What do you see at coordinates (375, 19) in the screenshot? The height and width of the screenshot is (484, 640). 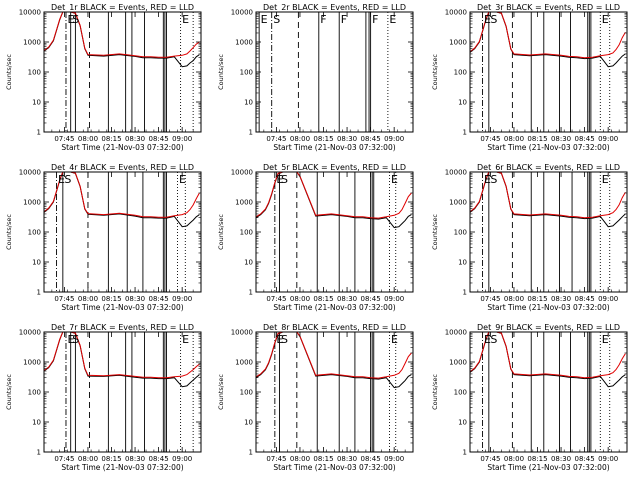 I see `event-label: F` at bounding box center [375, 19].